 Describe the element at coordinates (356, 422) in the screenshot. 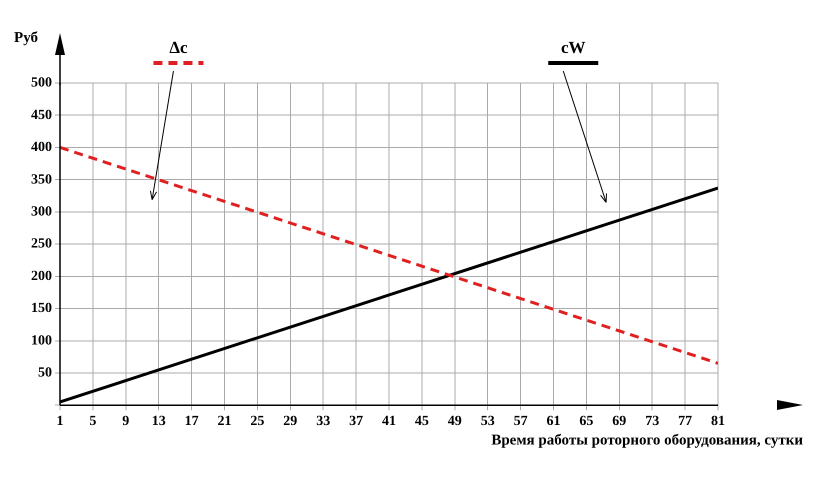

I see `x-tick-label: 37` at that location.